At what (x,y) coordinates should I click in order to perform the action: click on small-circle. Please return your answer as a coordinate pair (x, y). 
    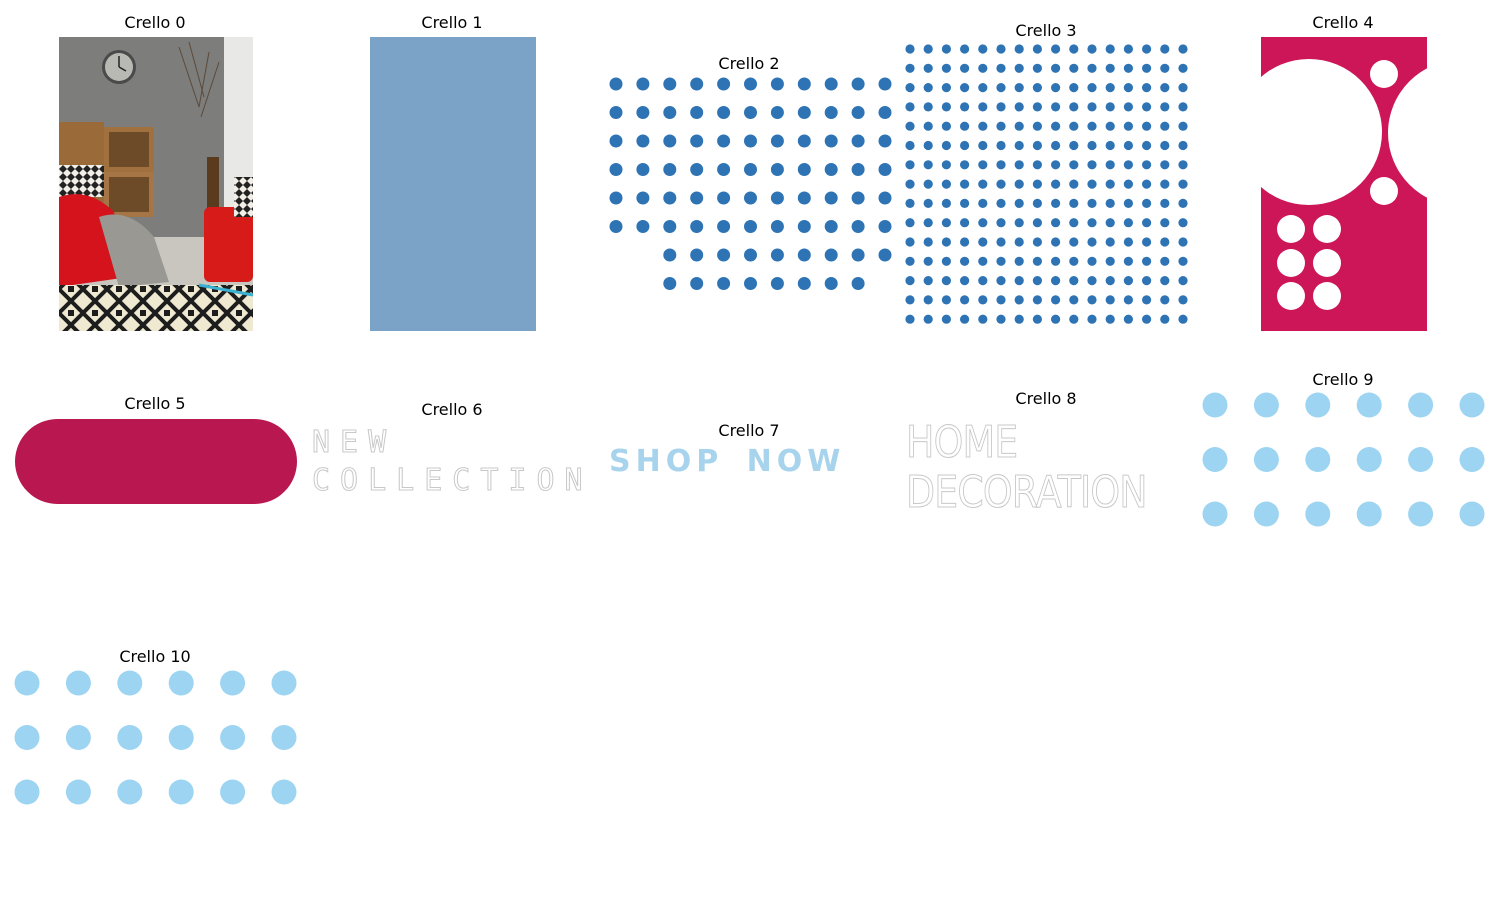
    Looking at the image, I should click on (1291, 263).